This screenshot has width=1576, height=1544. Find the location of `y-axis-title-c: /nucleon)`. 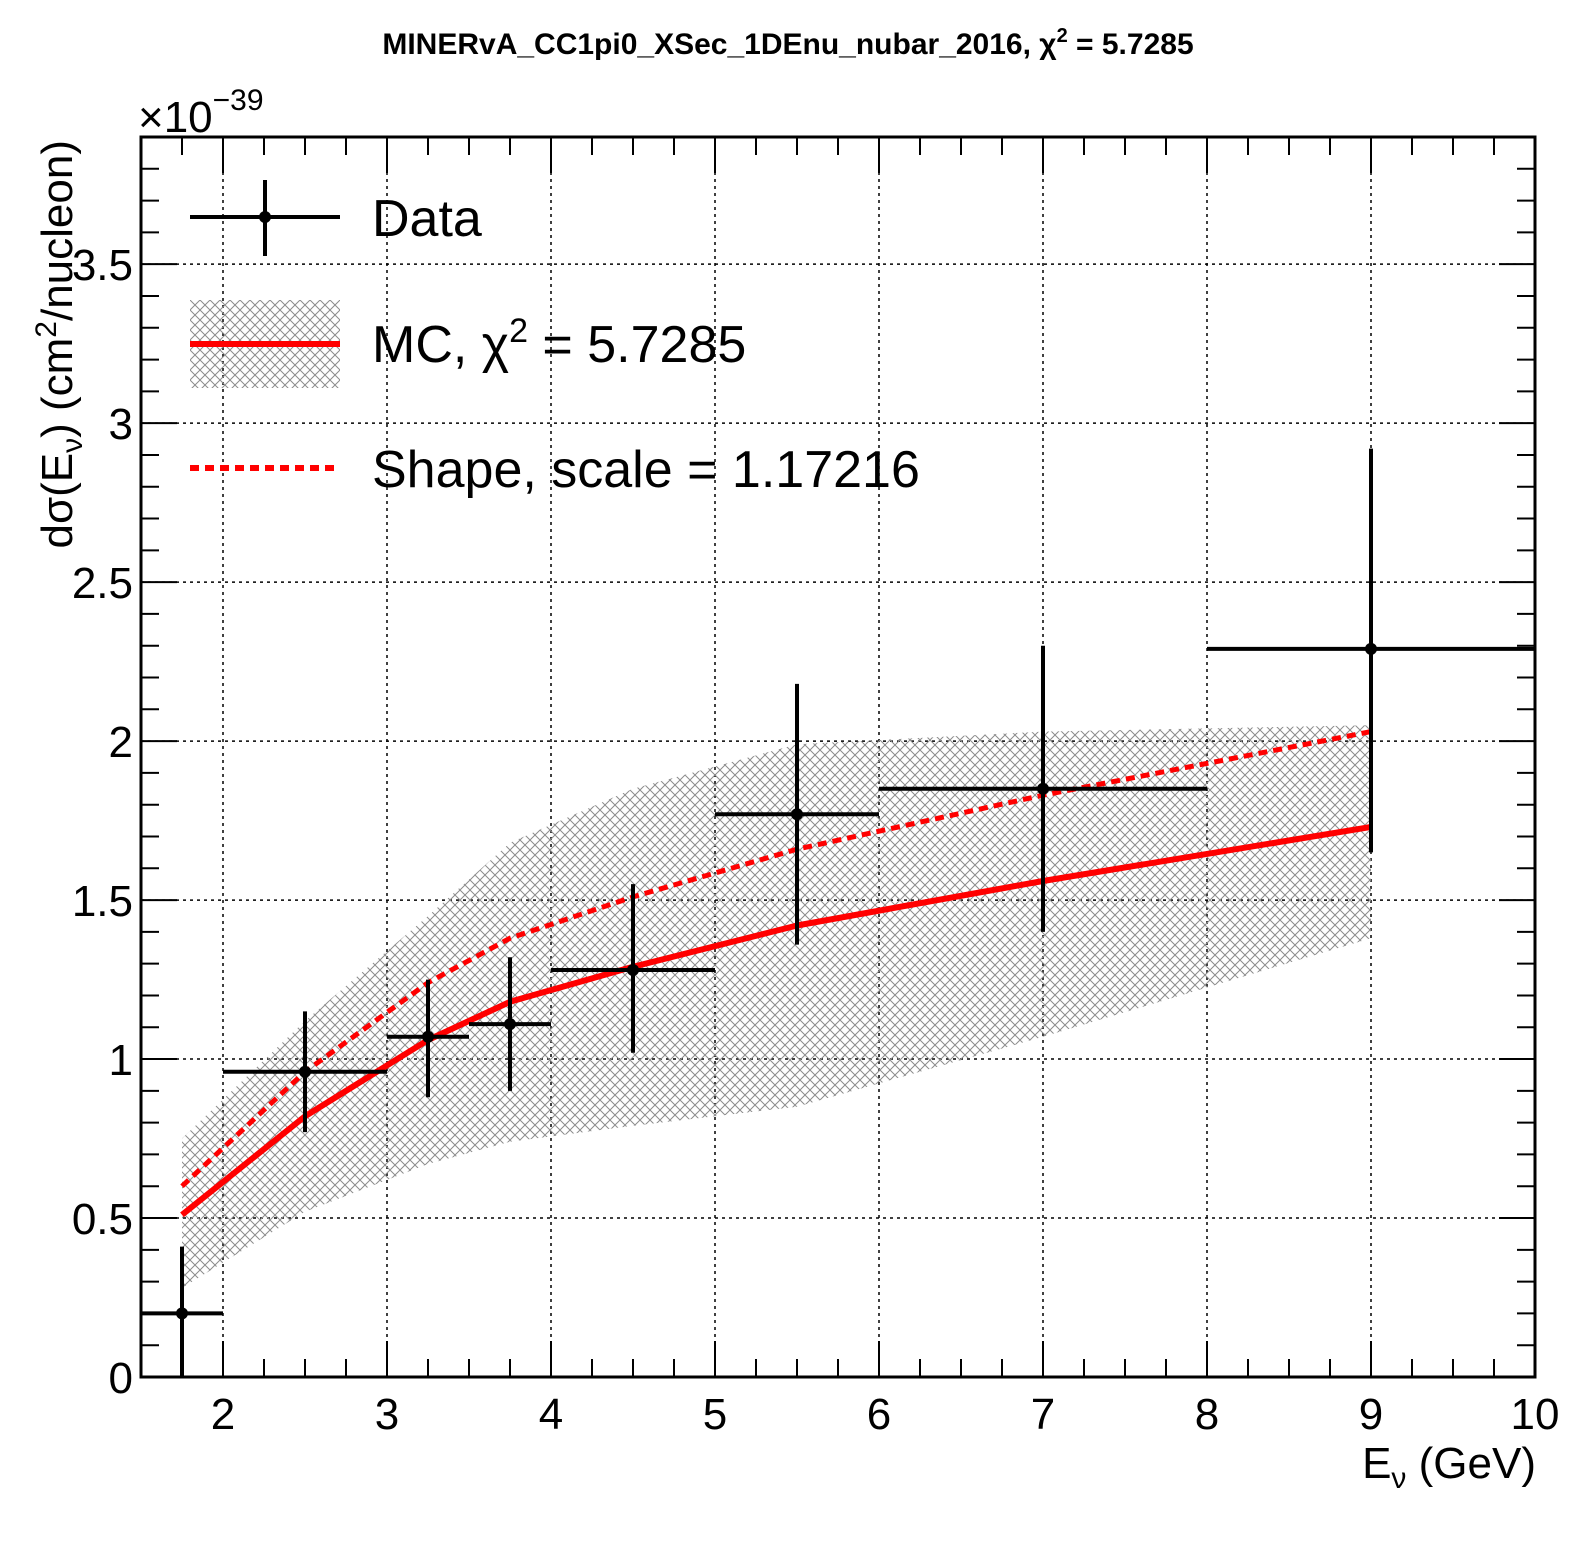

y-axis-title-c: /nucleon) is located at coordinates (57, 230).